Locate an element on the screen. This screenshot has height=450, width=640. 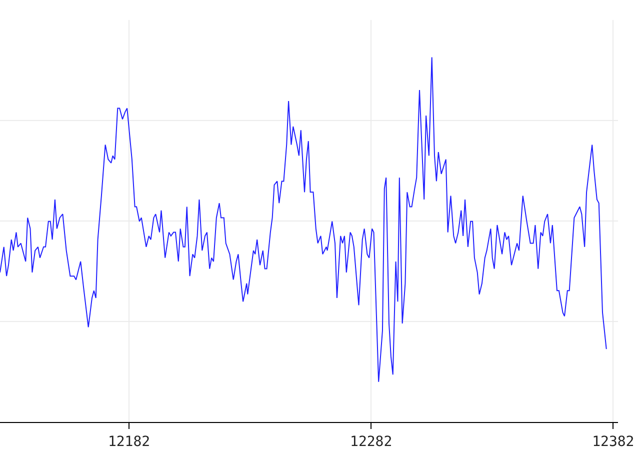
x-tick-label: 12182 is located at coordinates (129, 442).